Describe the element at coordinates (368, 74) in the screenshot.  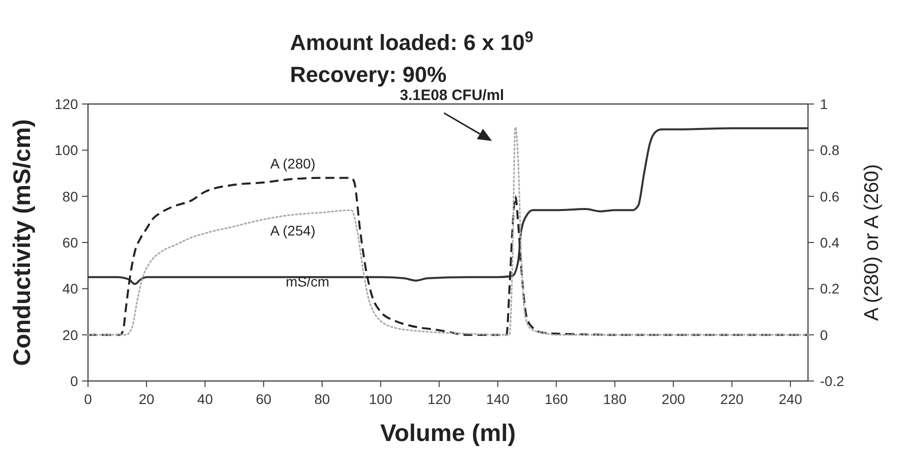
I see `chart-subtitle: Recovery: 90%` at that location.